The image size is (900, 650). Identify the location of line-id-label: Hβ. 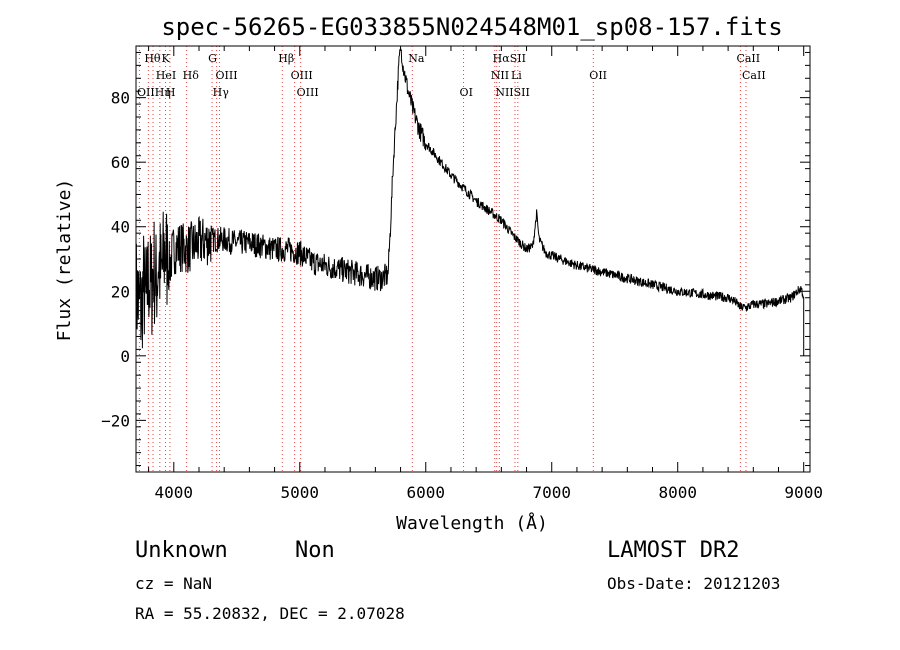
(286, 58).